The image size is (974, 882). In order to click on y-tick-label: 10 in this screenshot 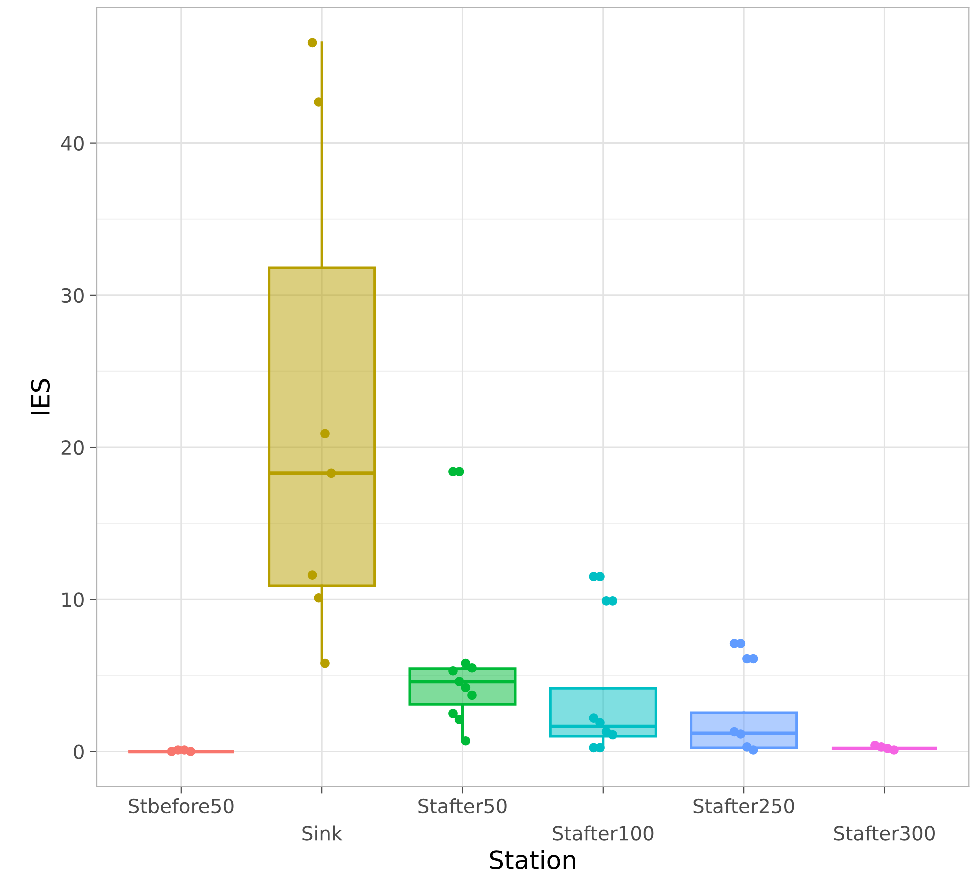, I will do `click(73, 600)`.